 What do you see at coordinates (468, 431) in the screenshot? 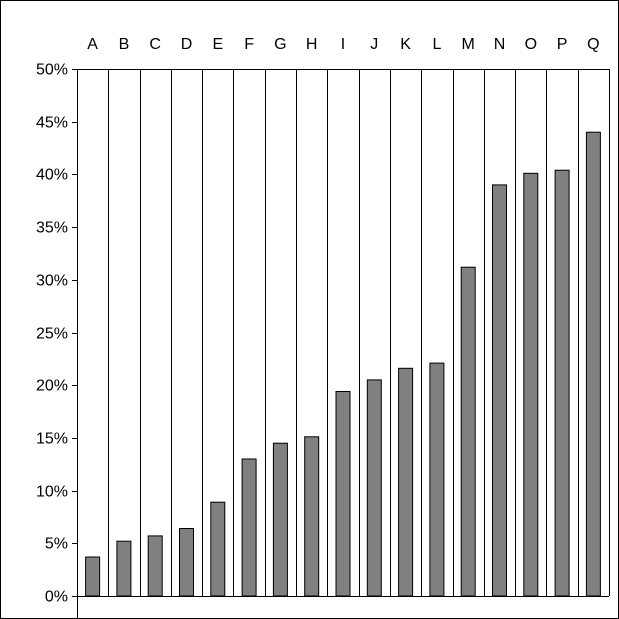
I see `bar-M` at bounding box center [468, 431].